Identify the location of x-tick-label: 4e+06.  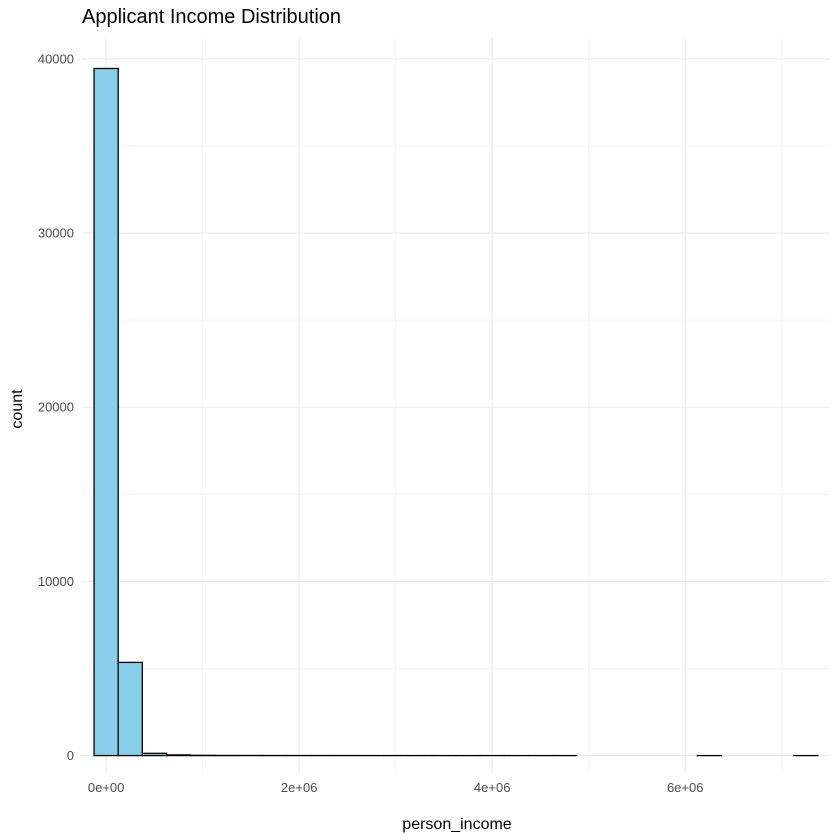
(492, 787).